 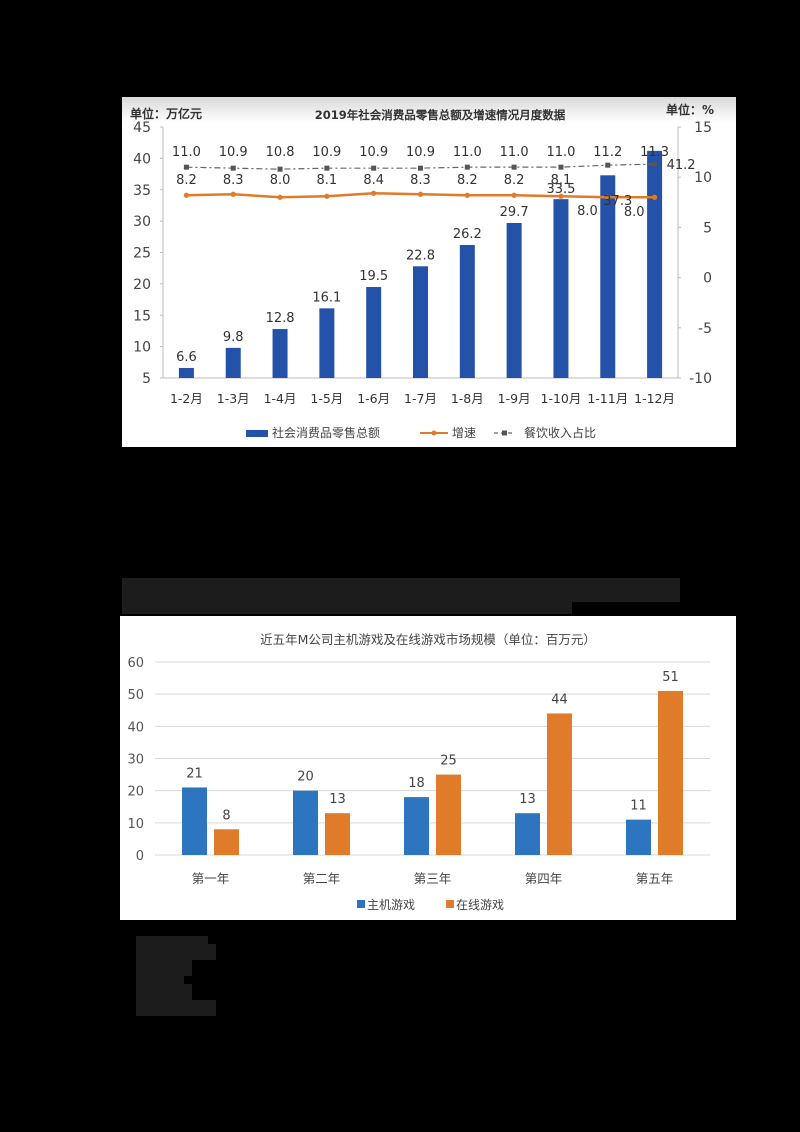 I want to click on legend-label-growth-rate: 增速, so click(x=464, y=433).